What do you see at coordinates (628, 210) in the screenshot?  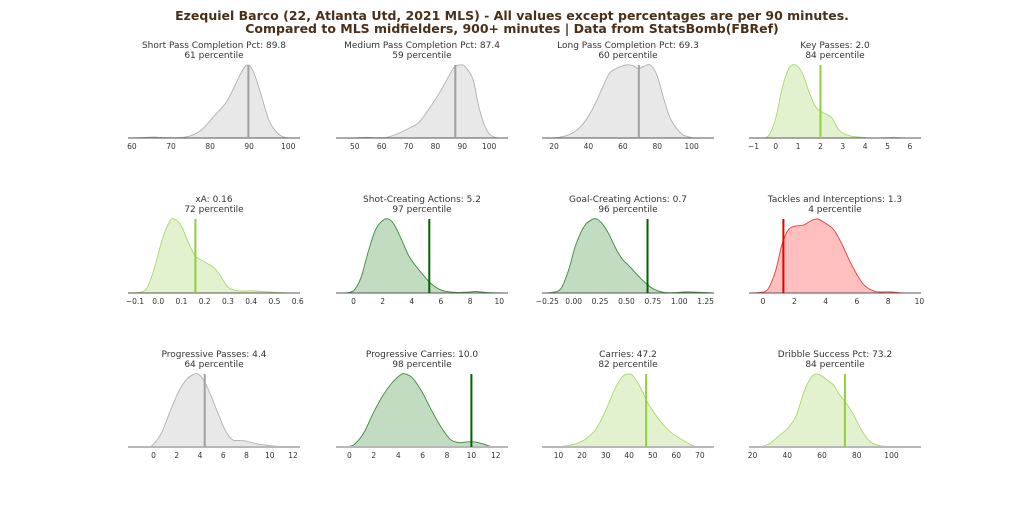 I see `panel-percentile: 96 percentile` at bounding box center [628, 210].